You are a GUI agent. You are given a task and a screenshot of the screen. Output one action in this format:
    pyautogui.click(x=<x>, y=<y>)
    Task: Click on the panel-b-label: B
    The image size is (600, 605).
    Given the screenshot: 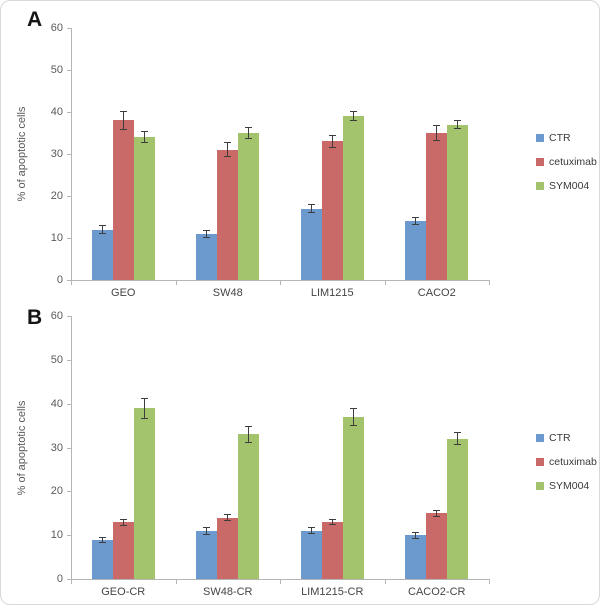 What is the action you would take?
    pyautogui.click(x=35, y=317)
    